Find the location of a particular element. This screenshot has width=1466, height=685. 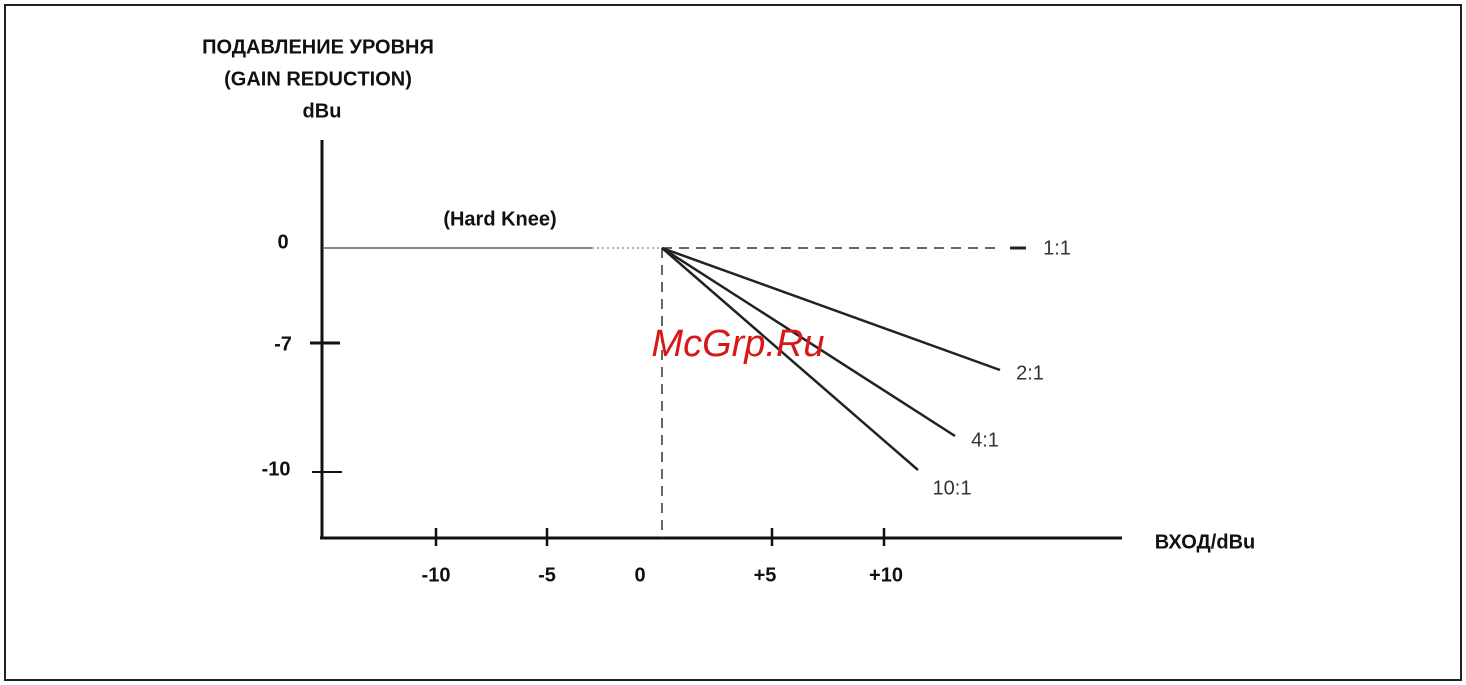

x-tick-label: -5 is located at coordinates (547, 575).